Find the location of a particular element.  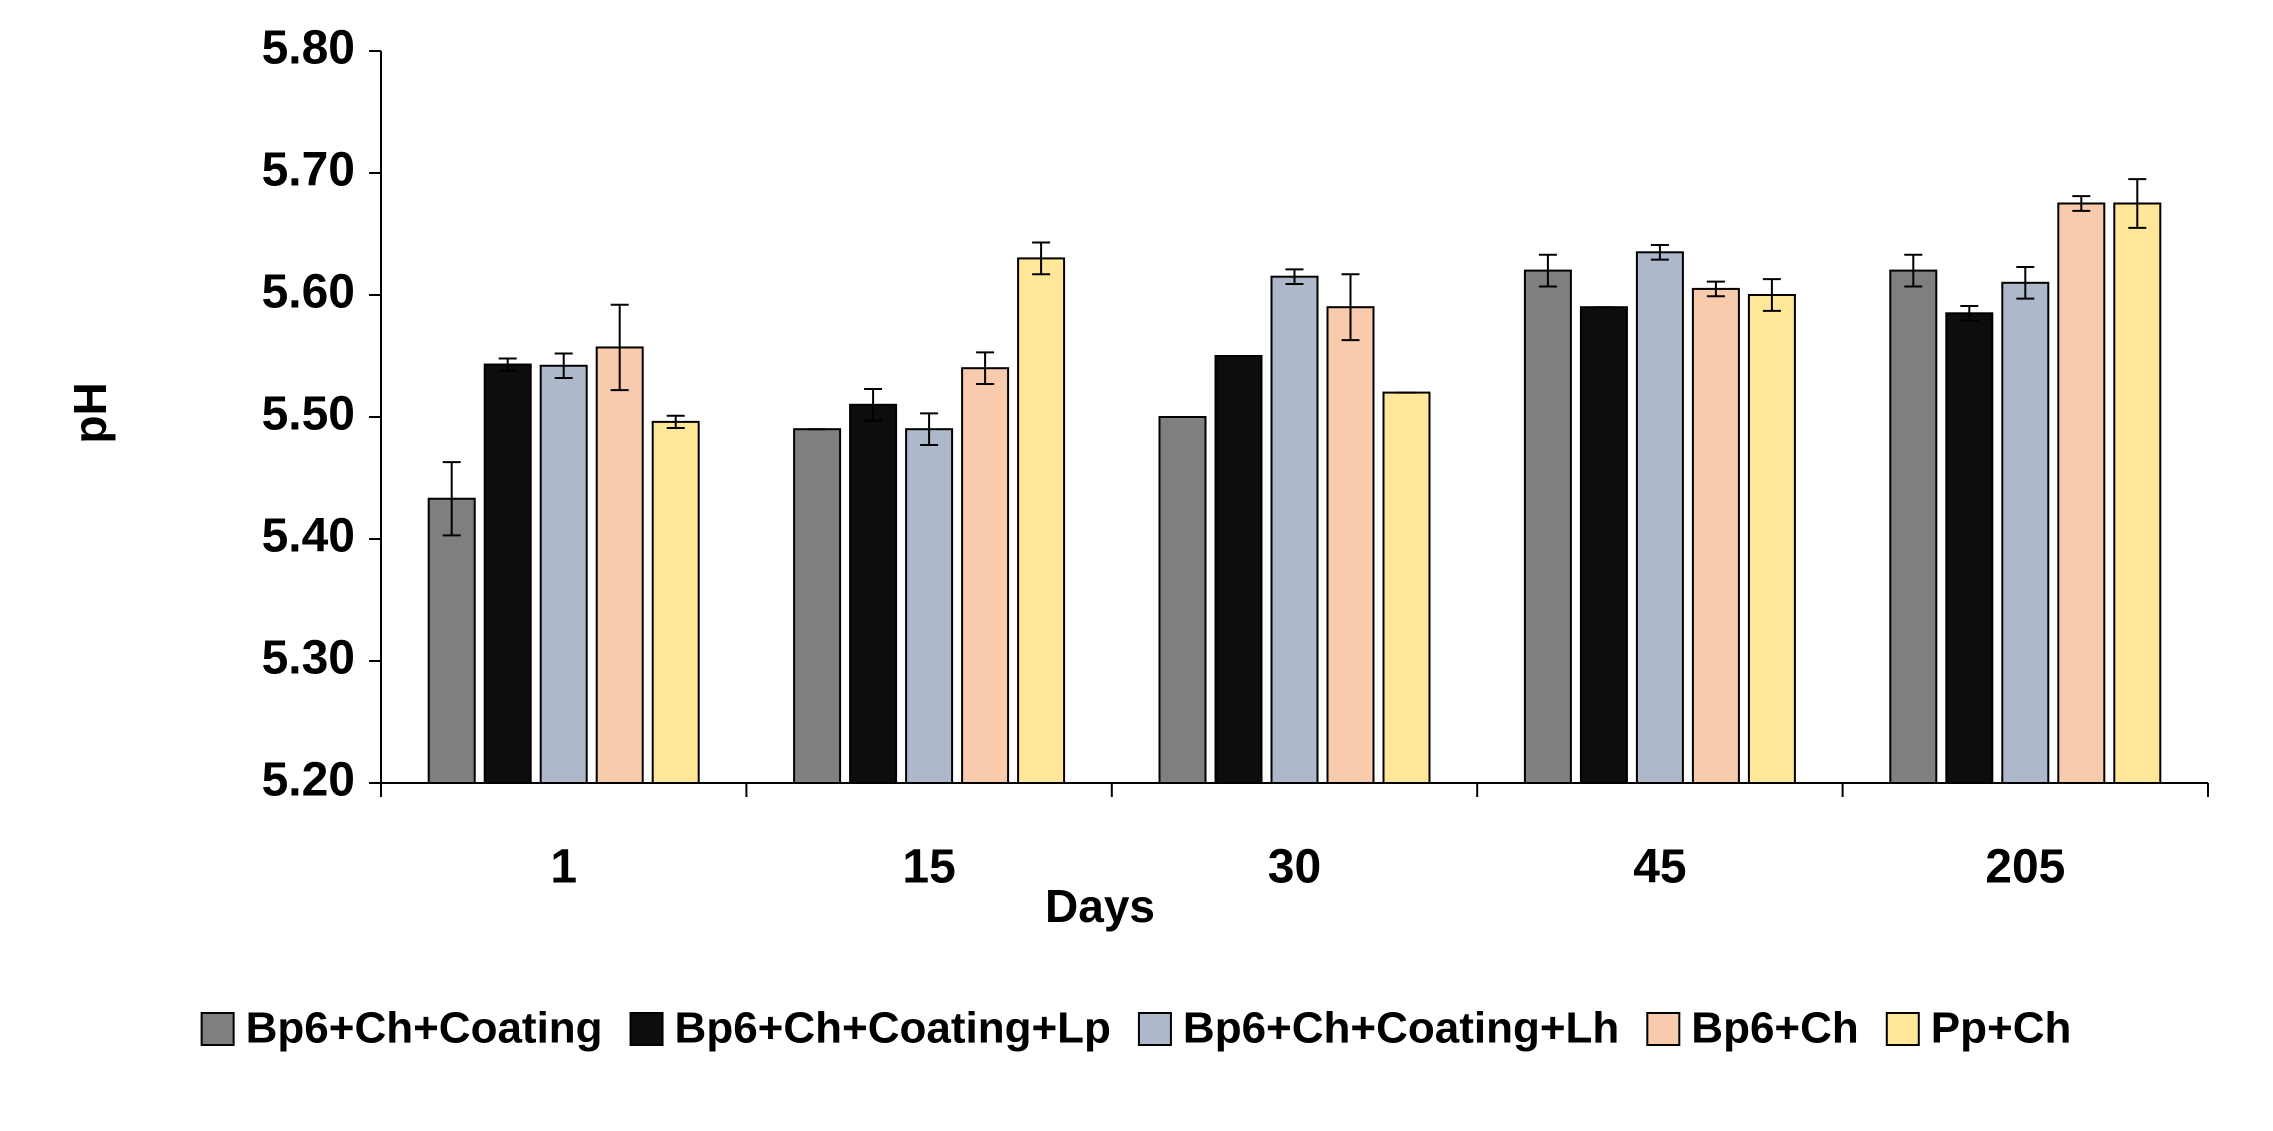

legend-label: Bp6+Ch+Coating+Lp is located at coordinates (893, 1028).